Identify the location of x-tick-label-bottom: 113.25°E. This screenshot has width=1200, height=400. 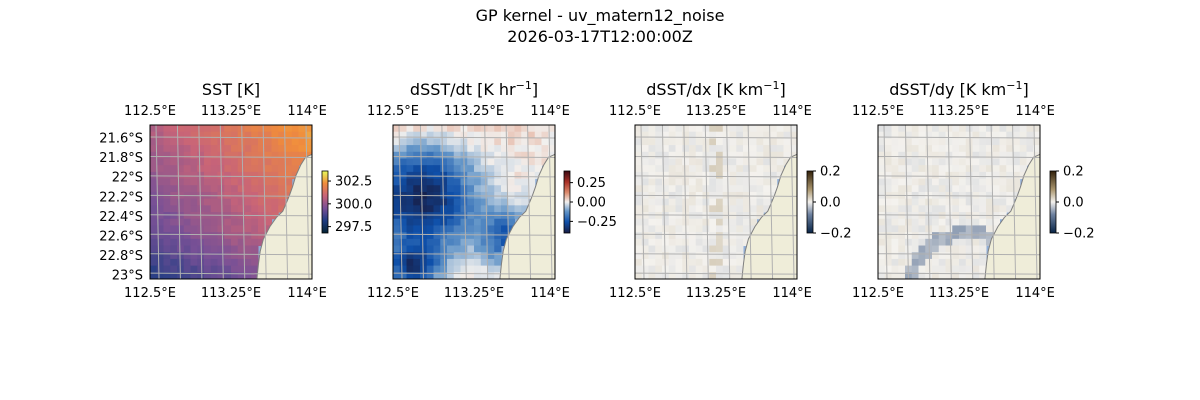
(474, 293).